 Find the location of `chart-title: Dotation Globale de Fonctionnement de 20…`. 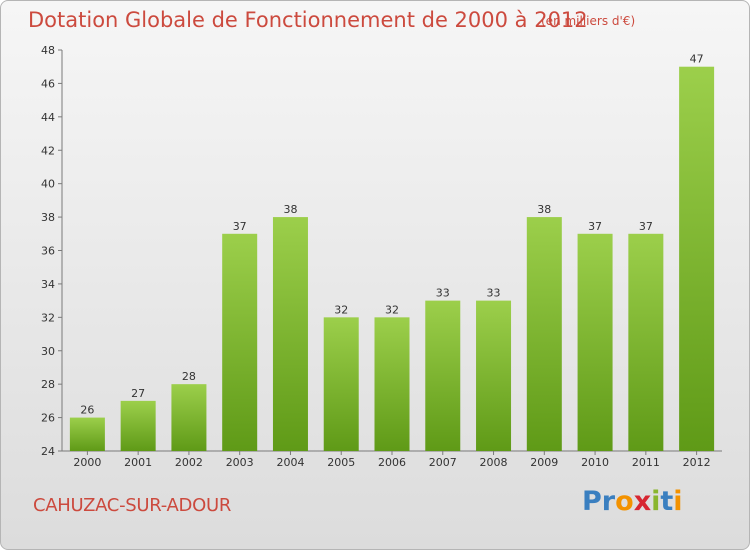

chart-title: Dotation Globale de Fonctionnement de 20… is located at coordinates (308, 20).